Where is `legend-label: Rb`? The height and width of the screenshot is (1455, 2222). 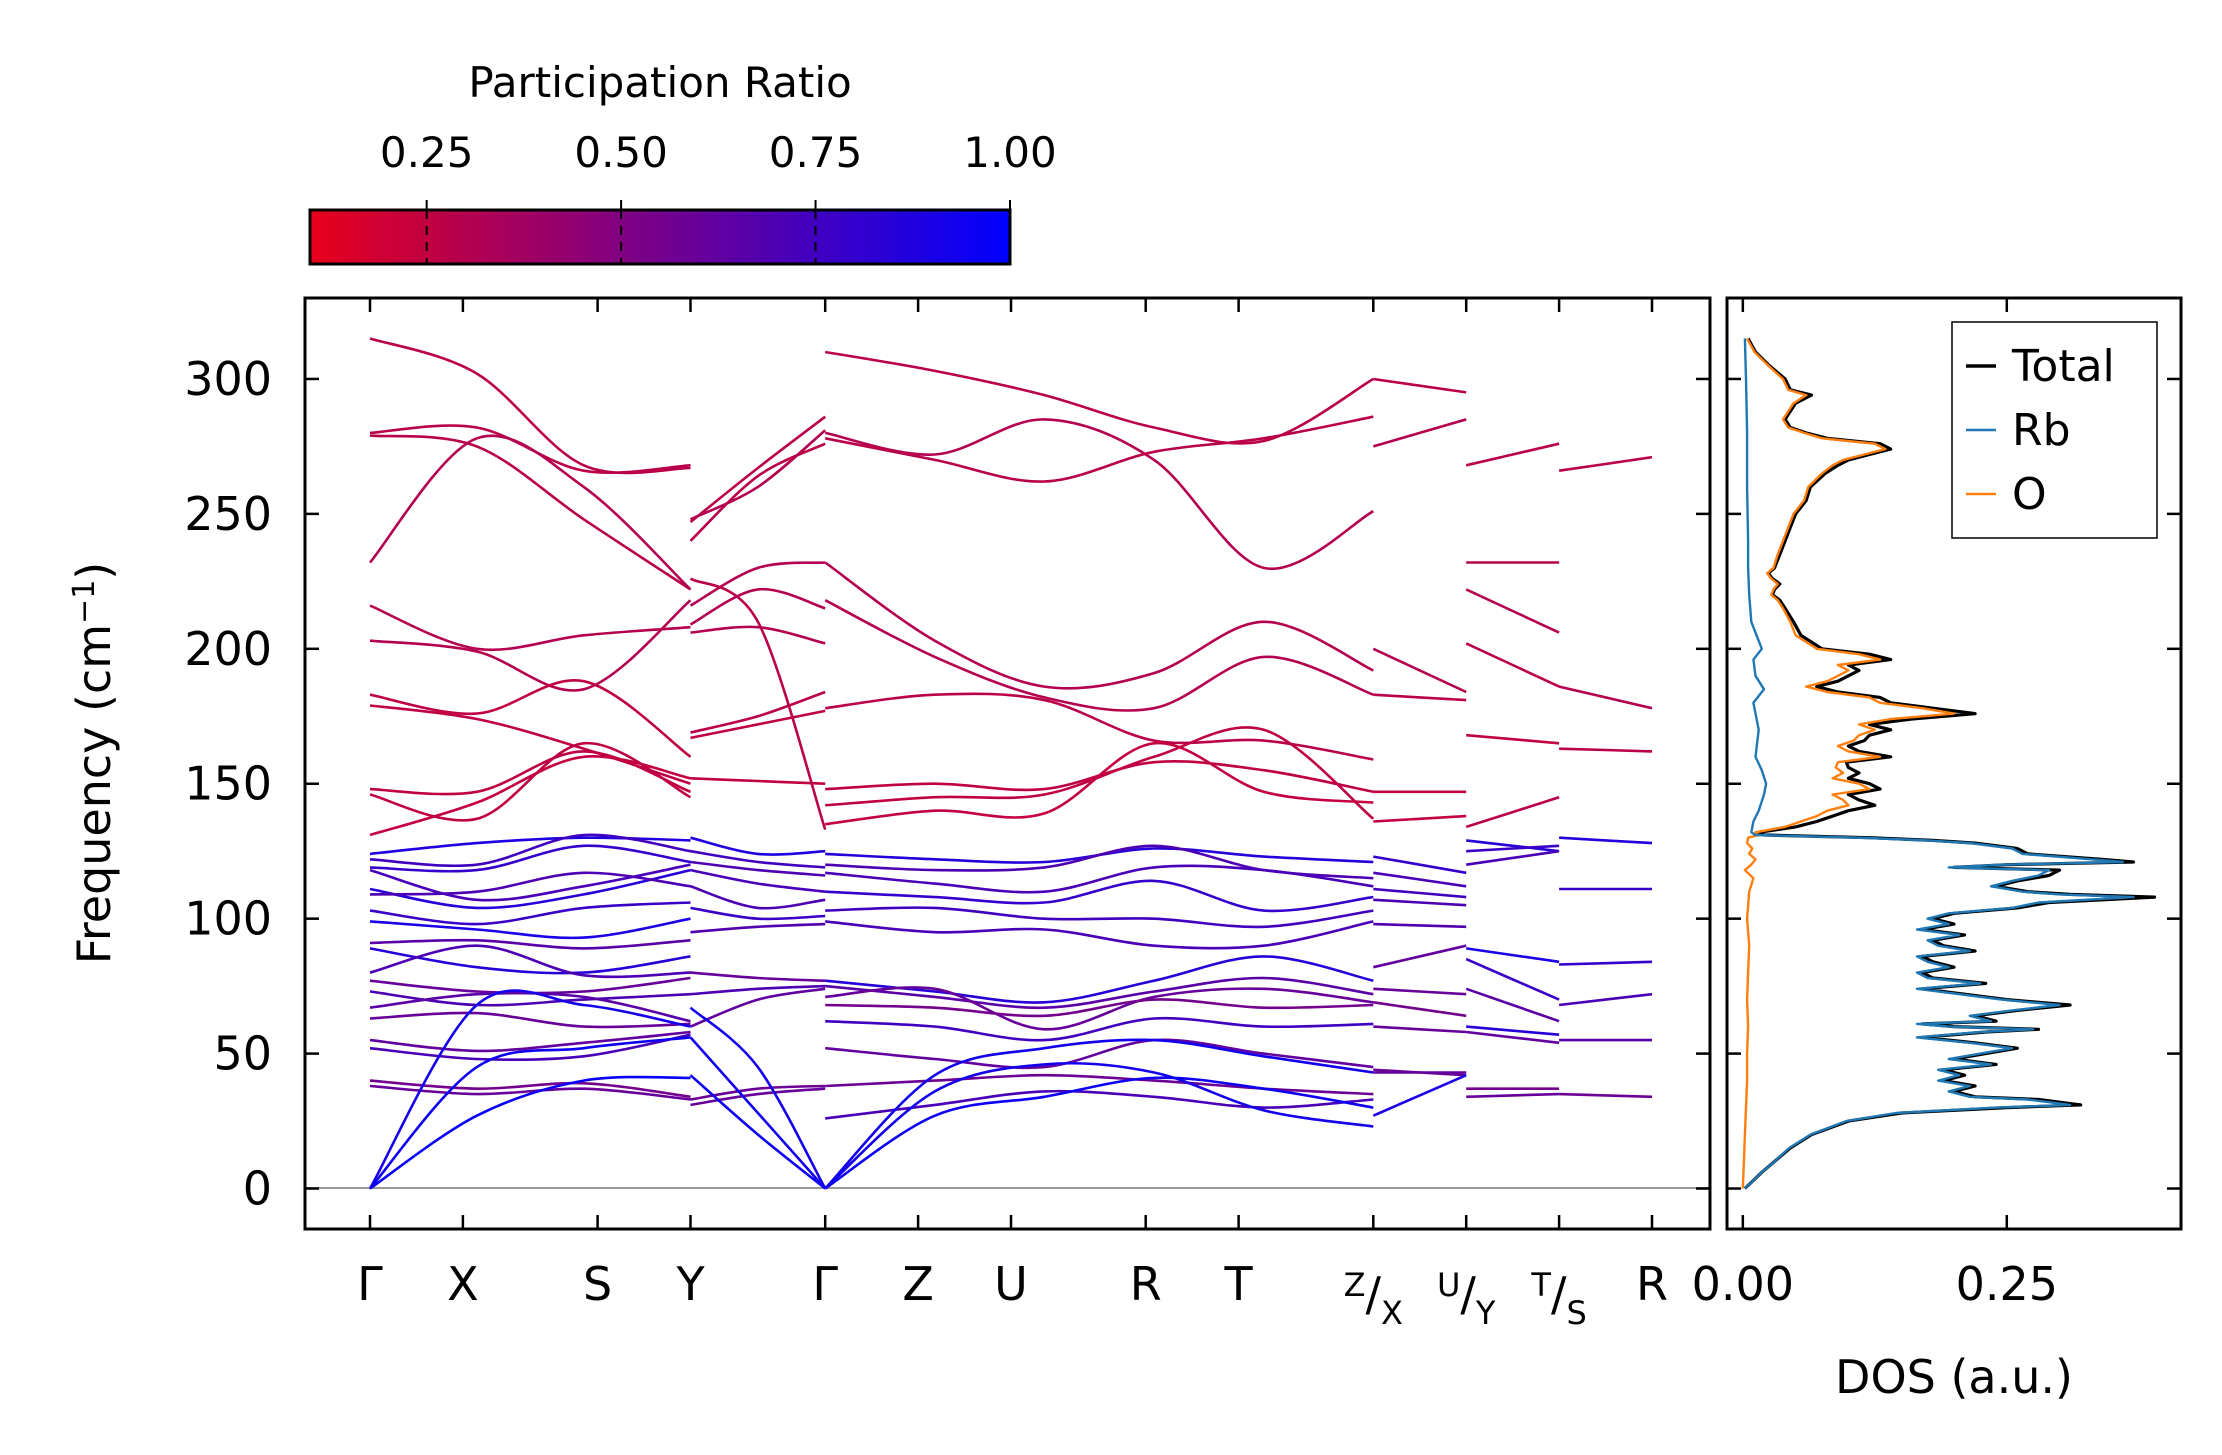 legend-label: Rb is located at coordinates (2041, 430).